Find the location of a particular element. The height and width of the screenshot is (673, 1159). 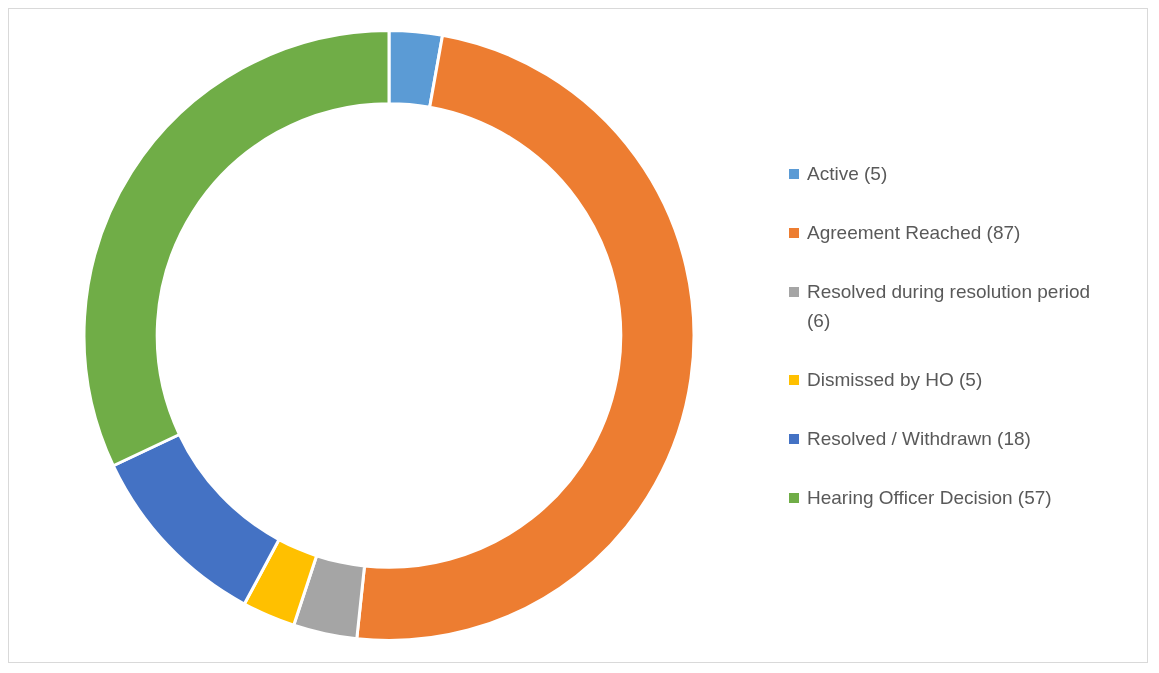

legend-label: Agreement Reached (87) is located at coordinates (914, 233).